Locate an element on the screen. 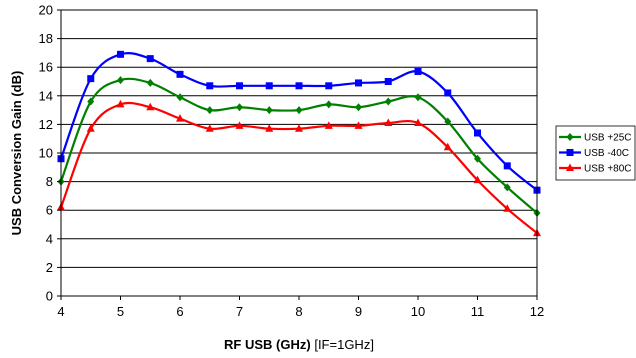 The height and width of the screenshot is (358, 636). y-tick-label-20: 20 is located at coordinates (46, 10).